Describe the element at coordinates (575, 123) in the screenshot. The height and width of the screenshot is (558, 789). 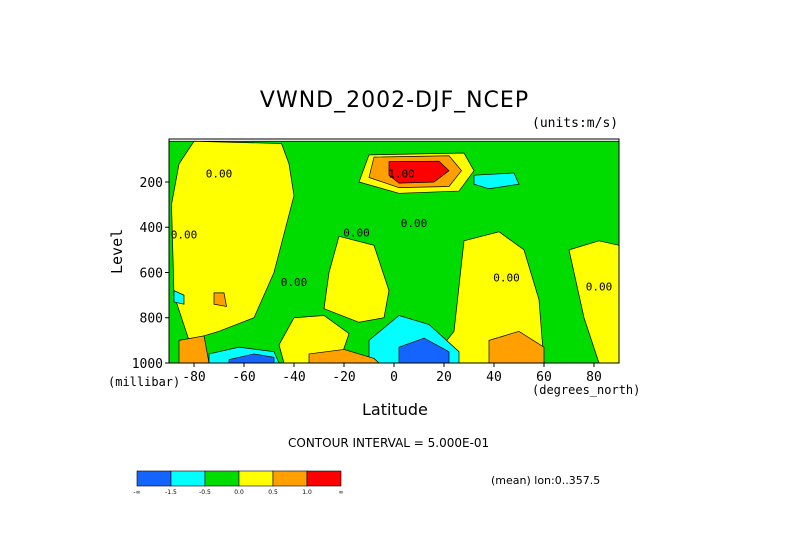
I see `units-label: (units:m/s)` at that location.